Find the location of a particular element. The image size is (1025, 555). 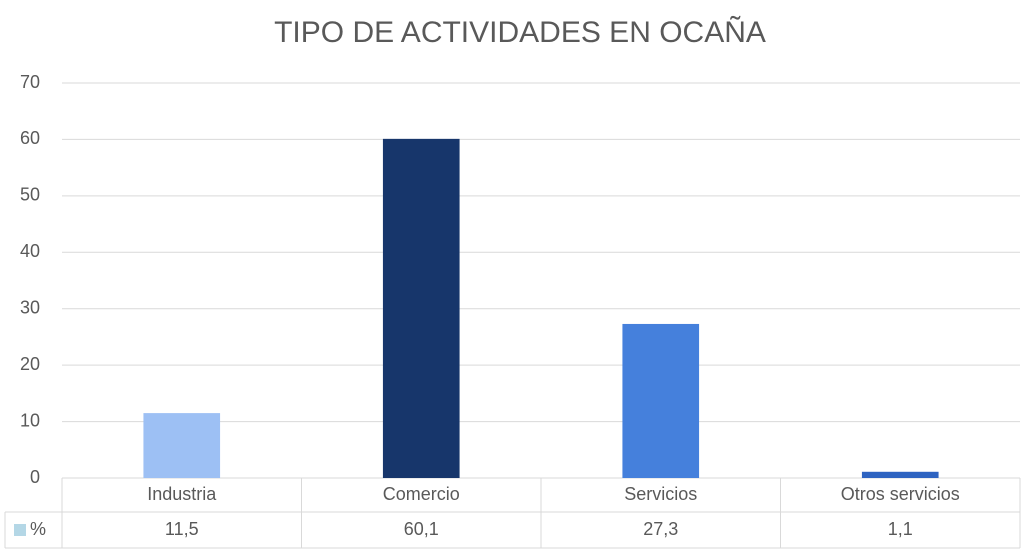

y-tick-label: 70 is located at coordinates (30, 82).